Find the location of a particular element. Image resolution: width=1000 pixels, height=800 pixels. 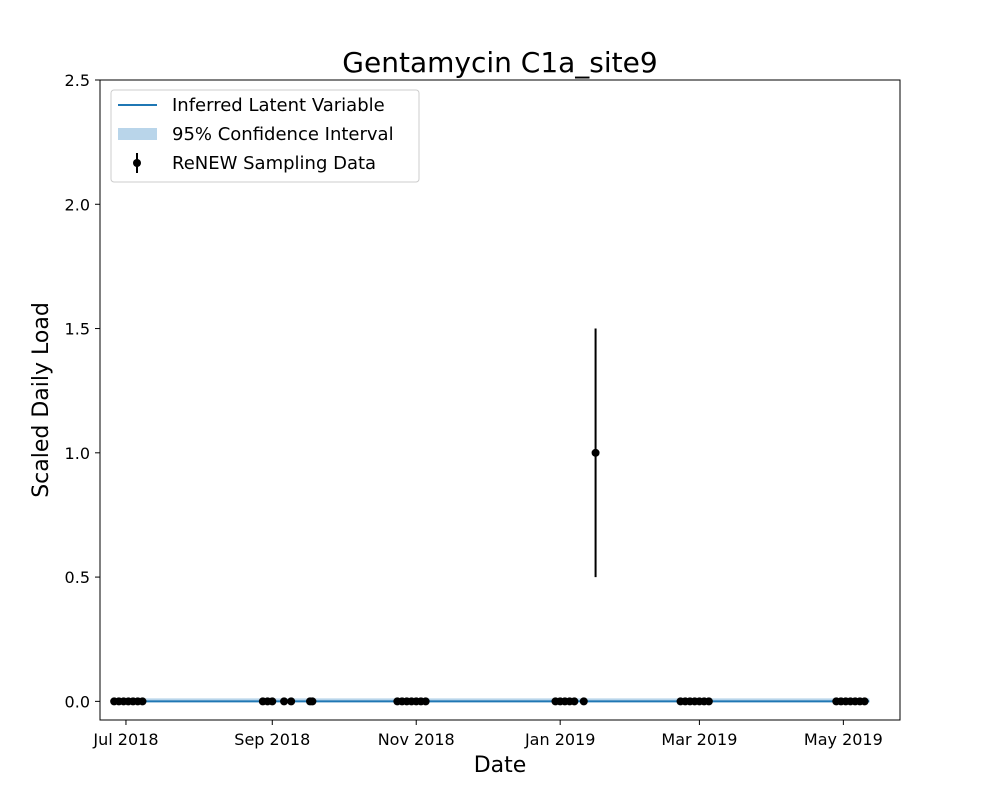

legend-swatch-band is located at coordinates (137, 134).